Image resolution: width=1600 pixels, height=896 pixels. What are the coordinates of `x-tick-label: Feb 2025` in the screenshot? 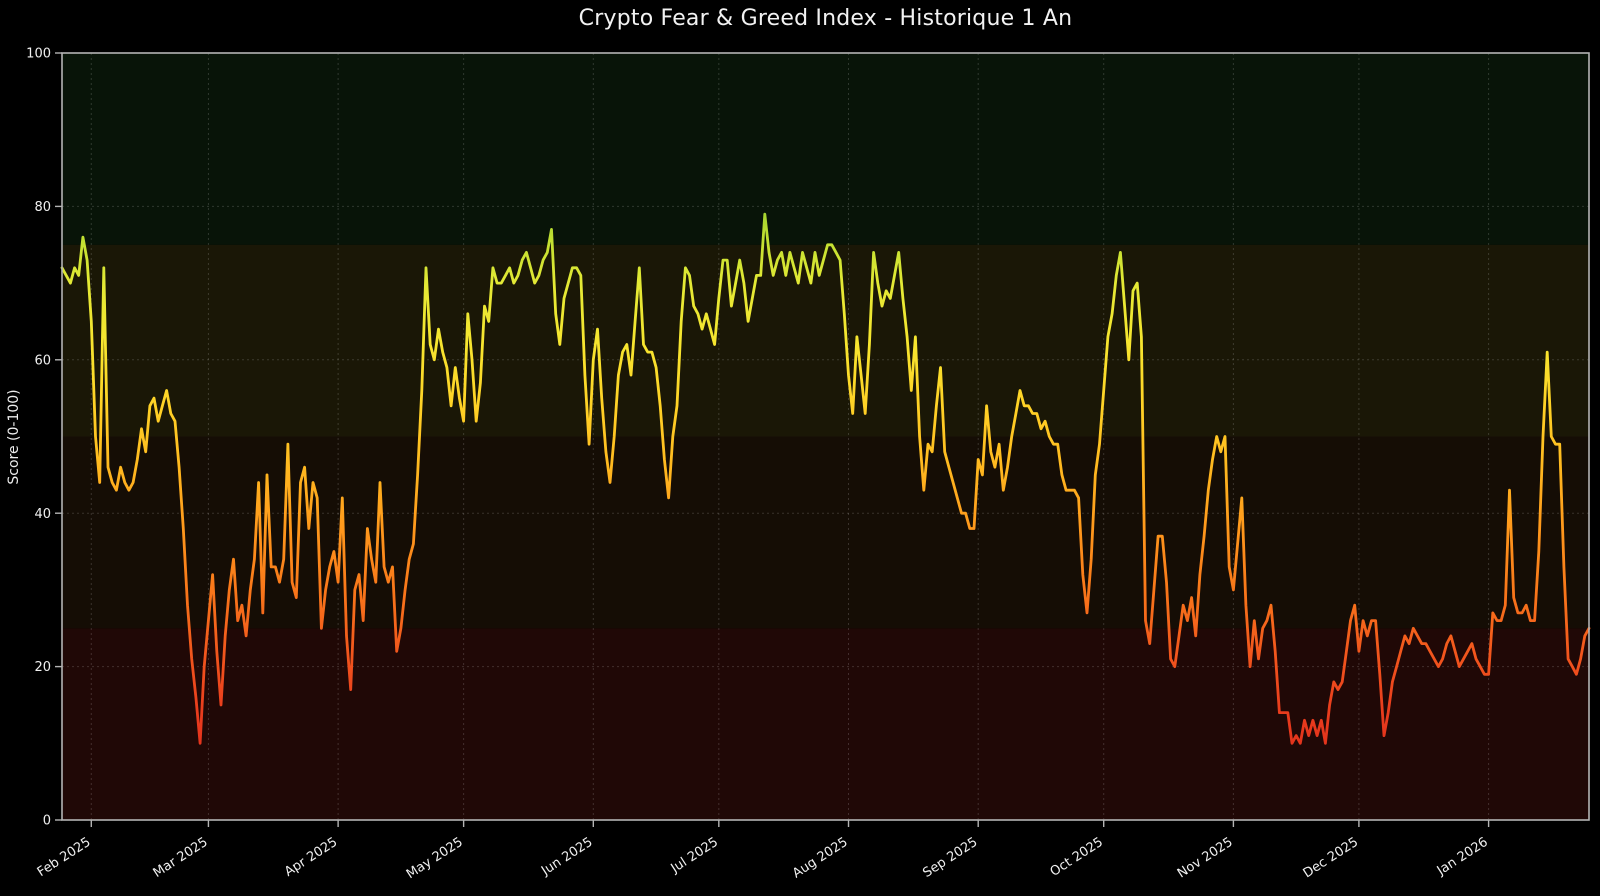 It's located at (64, 857).